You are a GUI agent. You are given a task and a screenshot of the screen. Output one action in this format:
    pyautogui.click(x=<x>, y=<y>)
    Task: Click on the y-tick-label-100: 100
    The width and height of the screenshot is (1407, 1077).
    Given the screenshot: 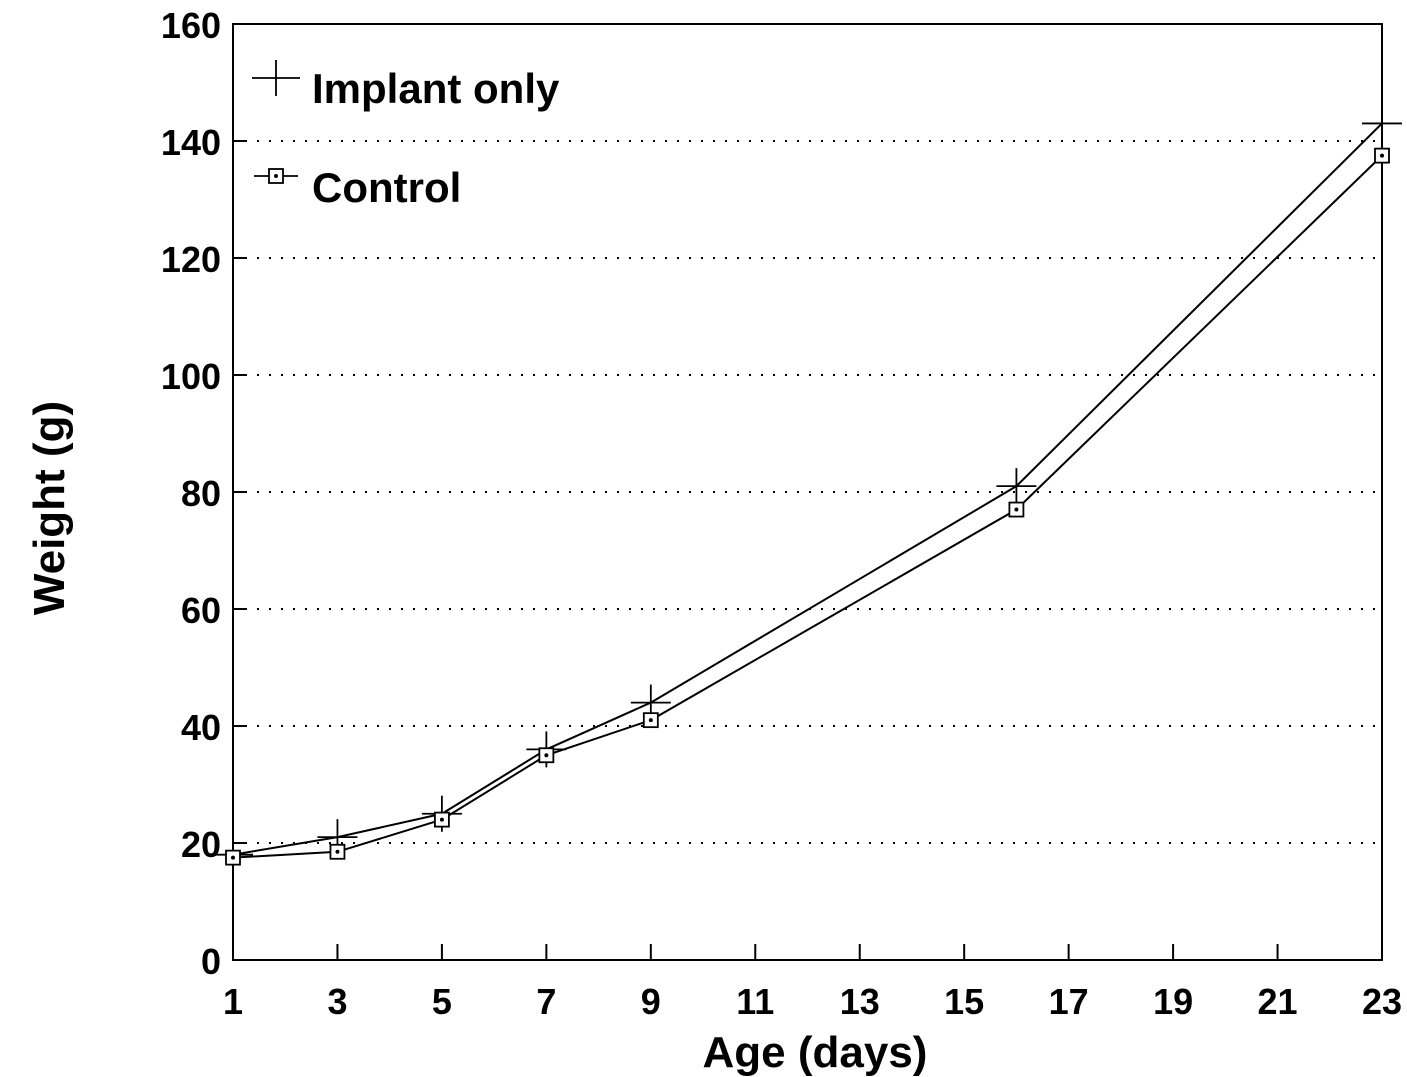 What is the action you would take?
    pyautogui.click(x=191, y=376)
    